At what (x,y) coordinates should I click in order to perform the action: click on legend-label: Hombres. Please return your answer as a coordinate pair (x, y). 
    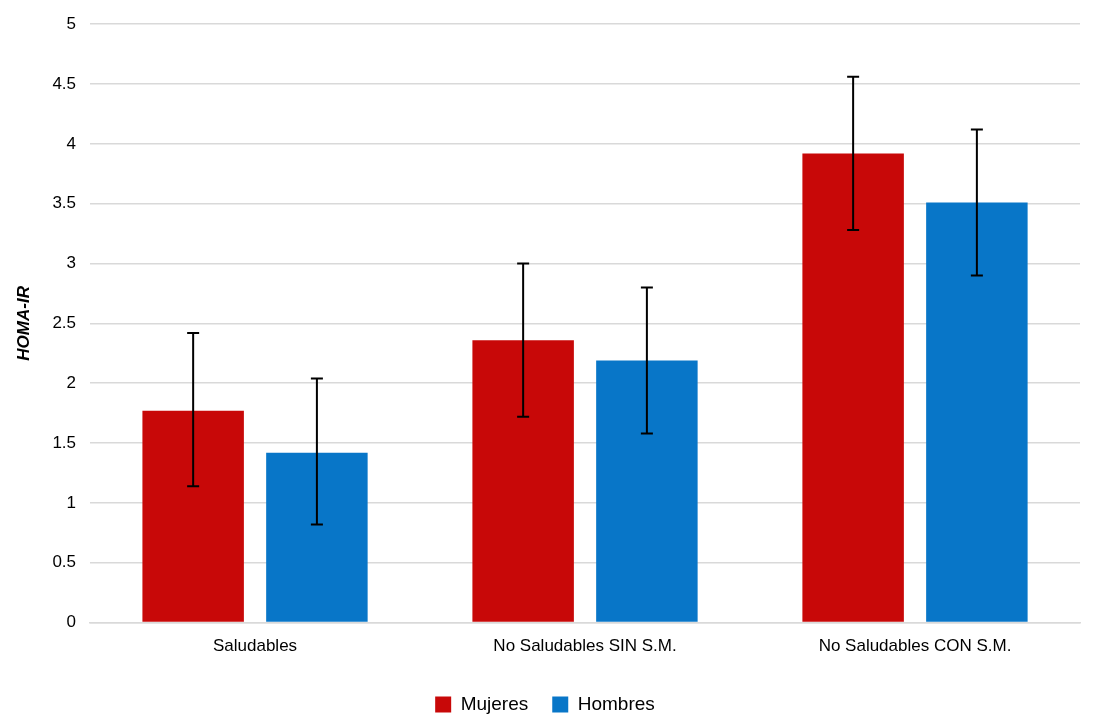
    Looking at the image, I should click on (616, 703).